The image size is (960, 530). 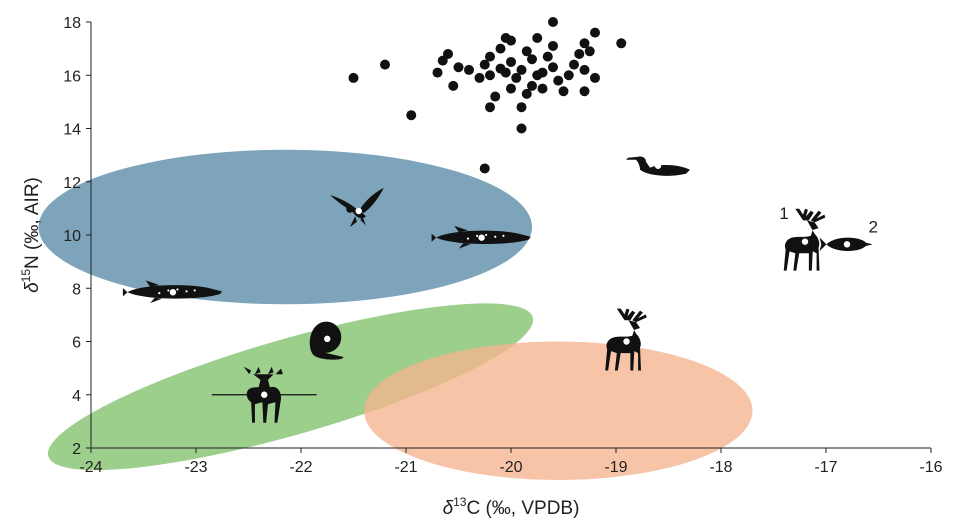 What do you see at coordinates (76, 289) in the screenshot?
I see `y-tick-label: 8` at bounding box center [76, 289].